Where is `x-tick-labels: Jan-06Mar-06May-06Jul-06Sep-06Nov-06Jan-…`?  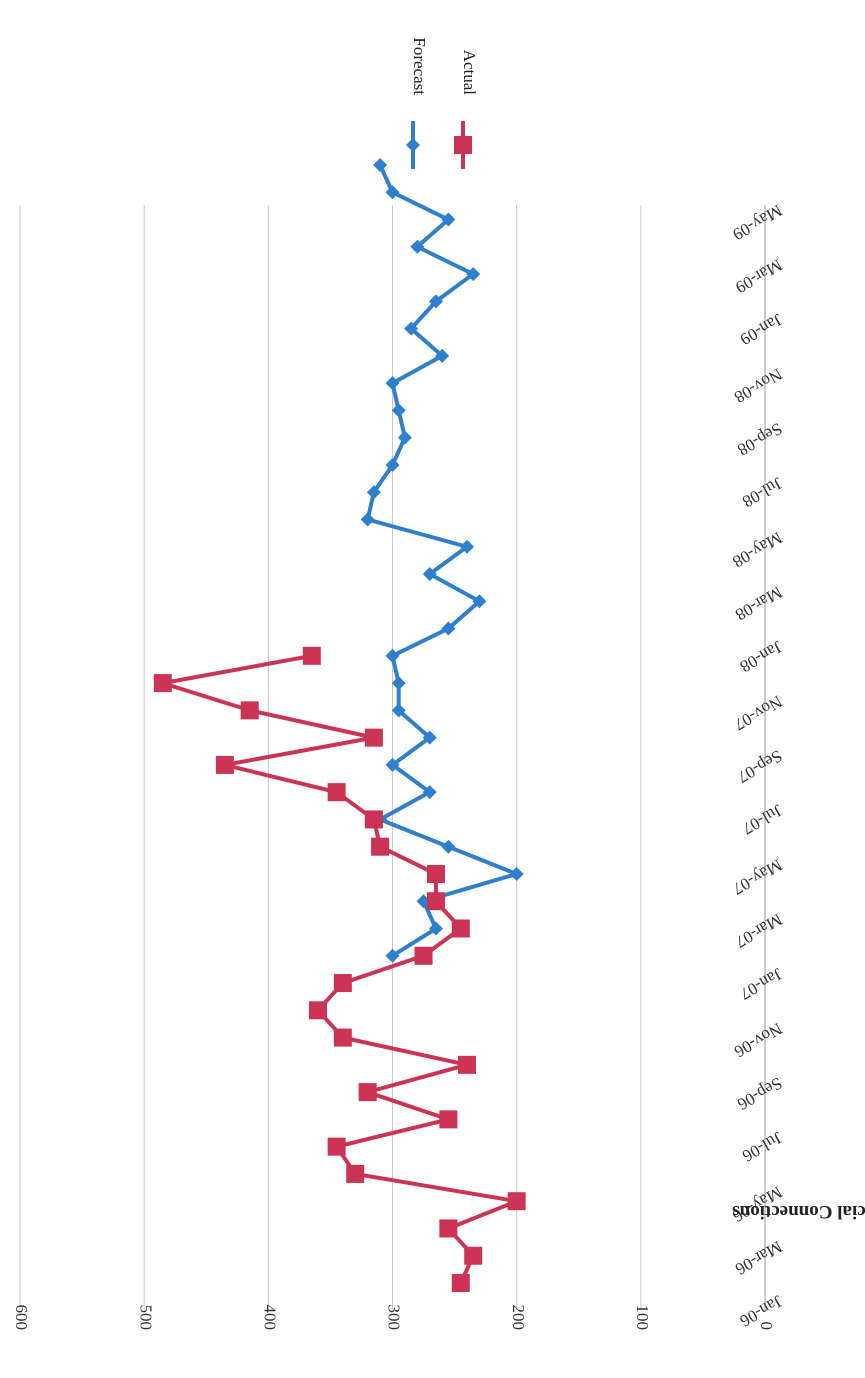
x-tick-labels: Jan-06Mar-06May-06Jul-06Sep-06Nov-06Jan-… is located at coordinates (757, 766).